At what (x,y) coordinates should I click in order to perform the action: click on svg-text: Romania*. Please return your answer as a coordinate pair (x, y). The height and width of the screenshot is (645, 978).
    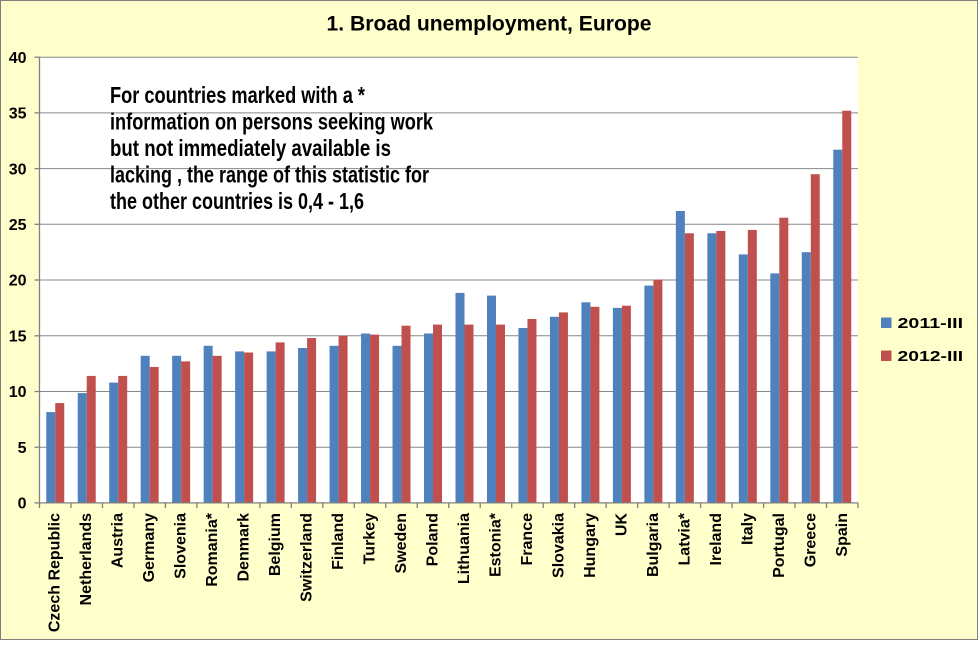
    Looking at the image, I should click on (212, 549).